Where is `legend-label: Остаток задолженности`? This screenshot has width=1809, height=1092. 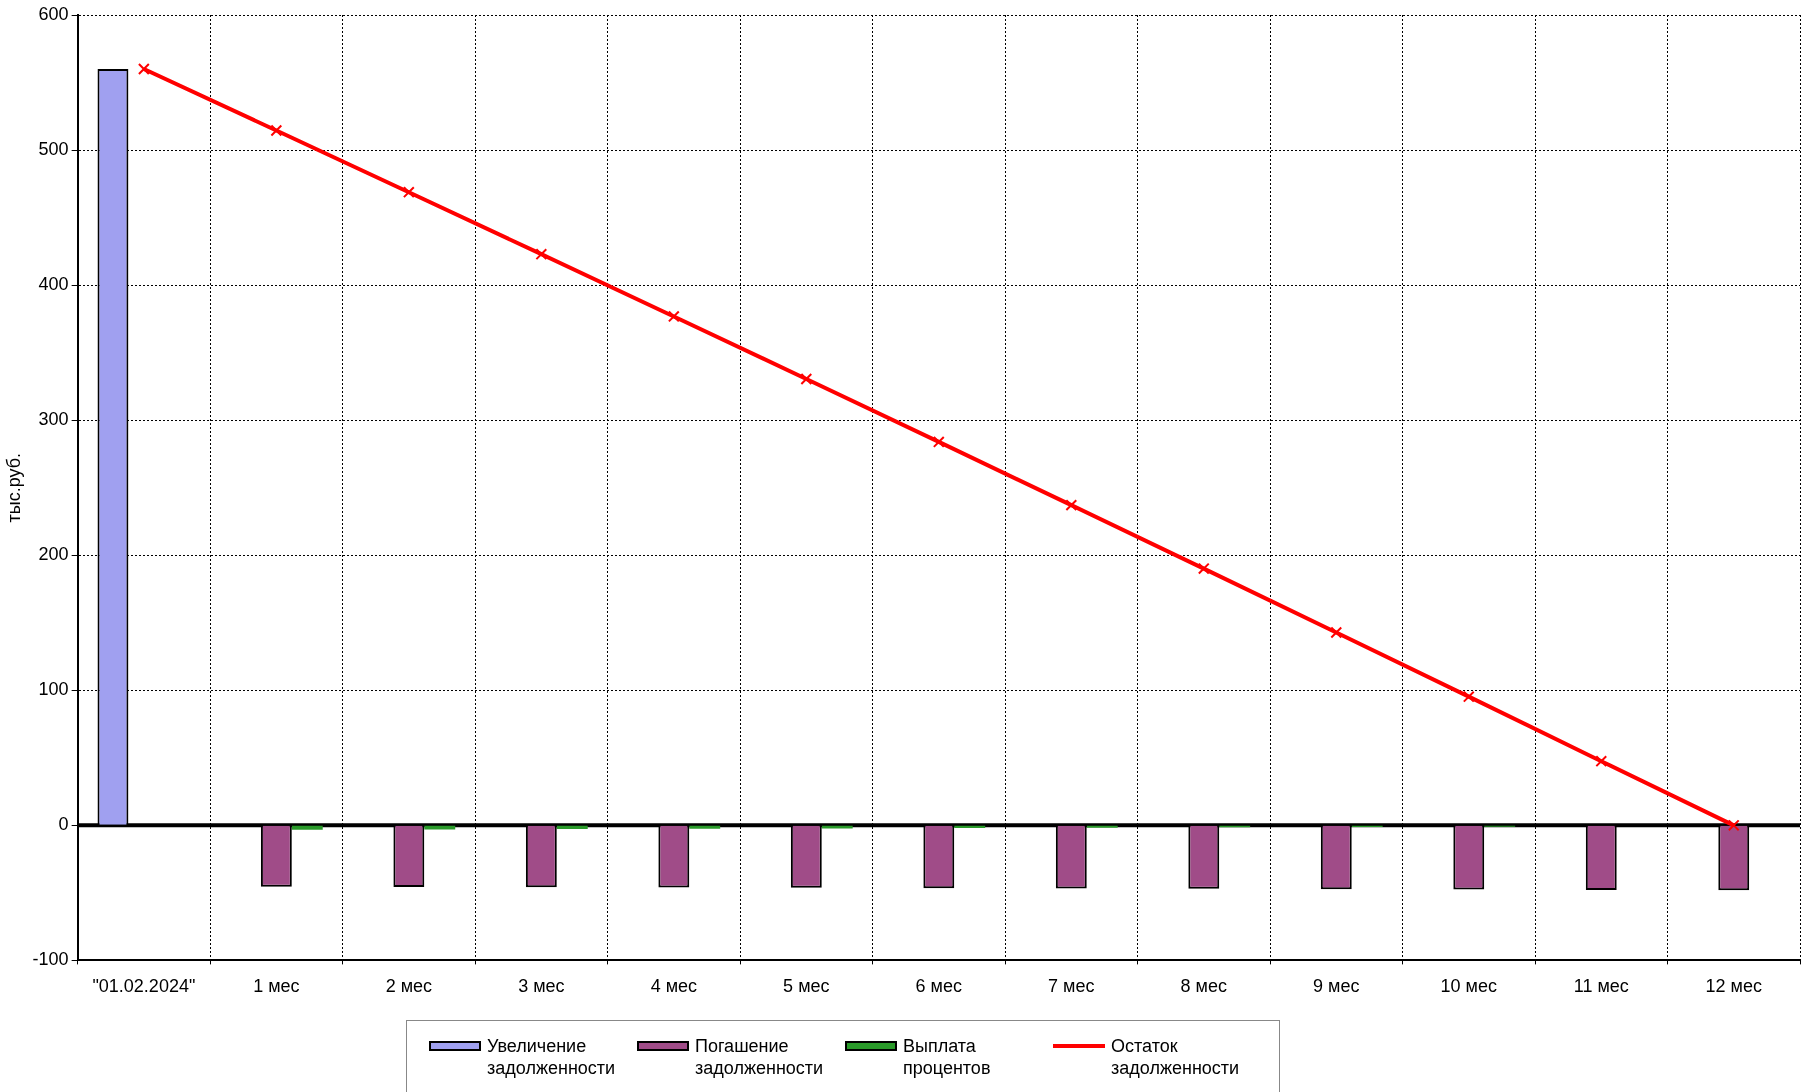
legend-label: Остаток задолженности is located at coordinates (1176, 1057).